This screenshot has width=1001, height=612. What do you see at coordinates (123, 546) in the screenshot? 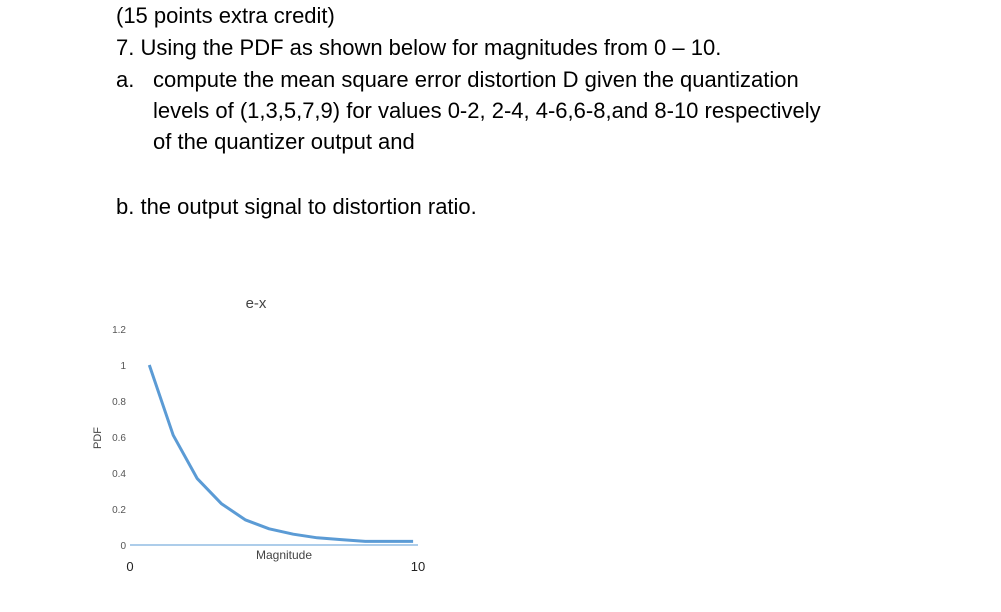
I see `y-tick-label: 0` at bounding box center [123, 546].